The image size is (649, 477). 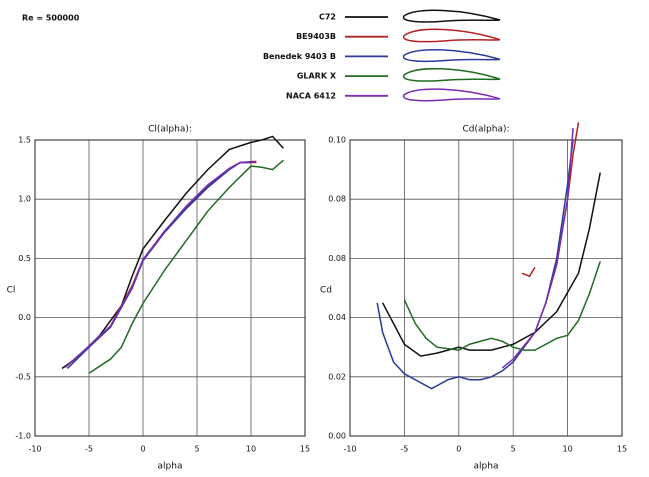 What do you see at coordinates (337, 376) in the screenshot?
I see `y-tick-label: 0.02` at bounding box center [337, 376].